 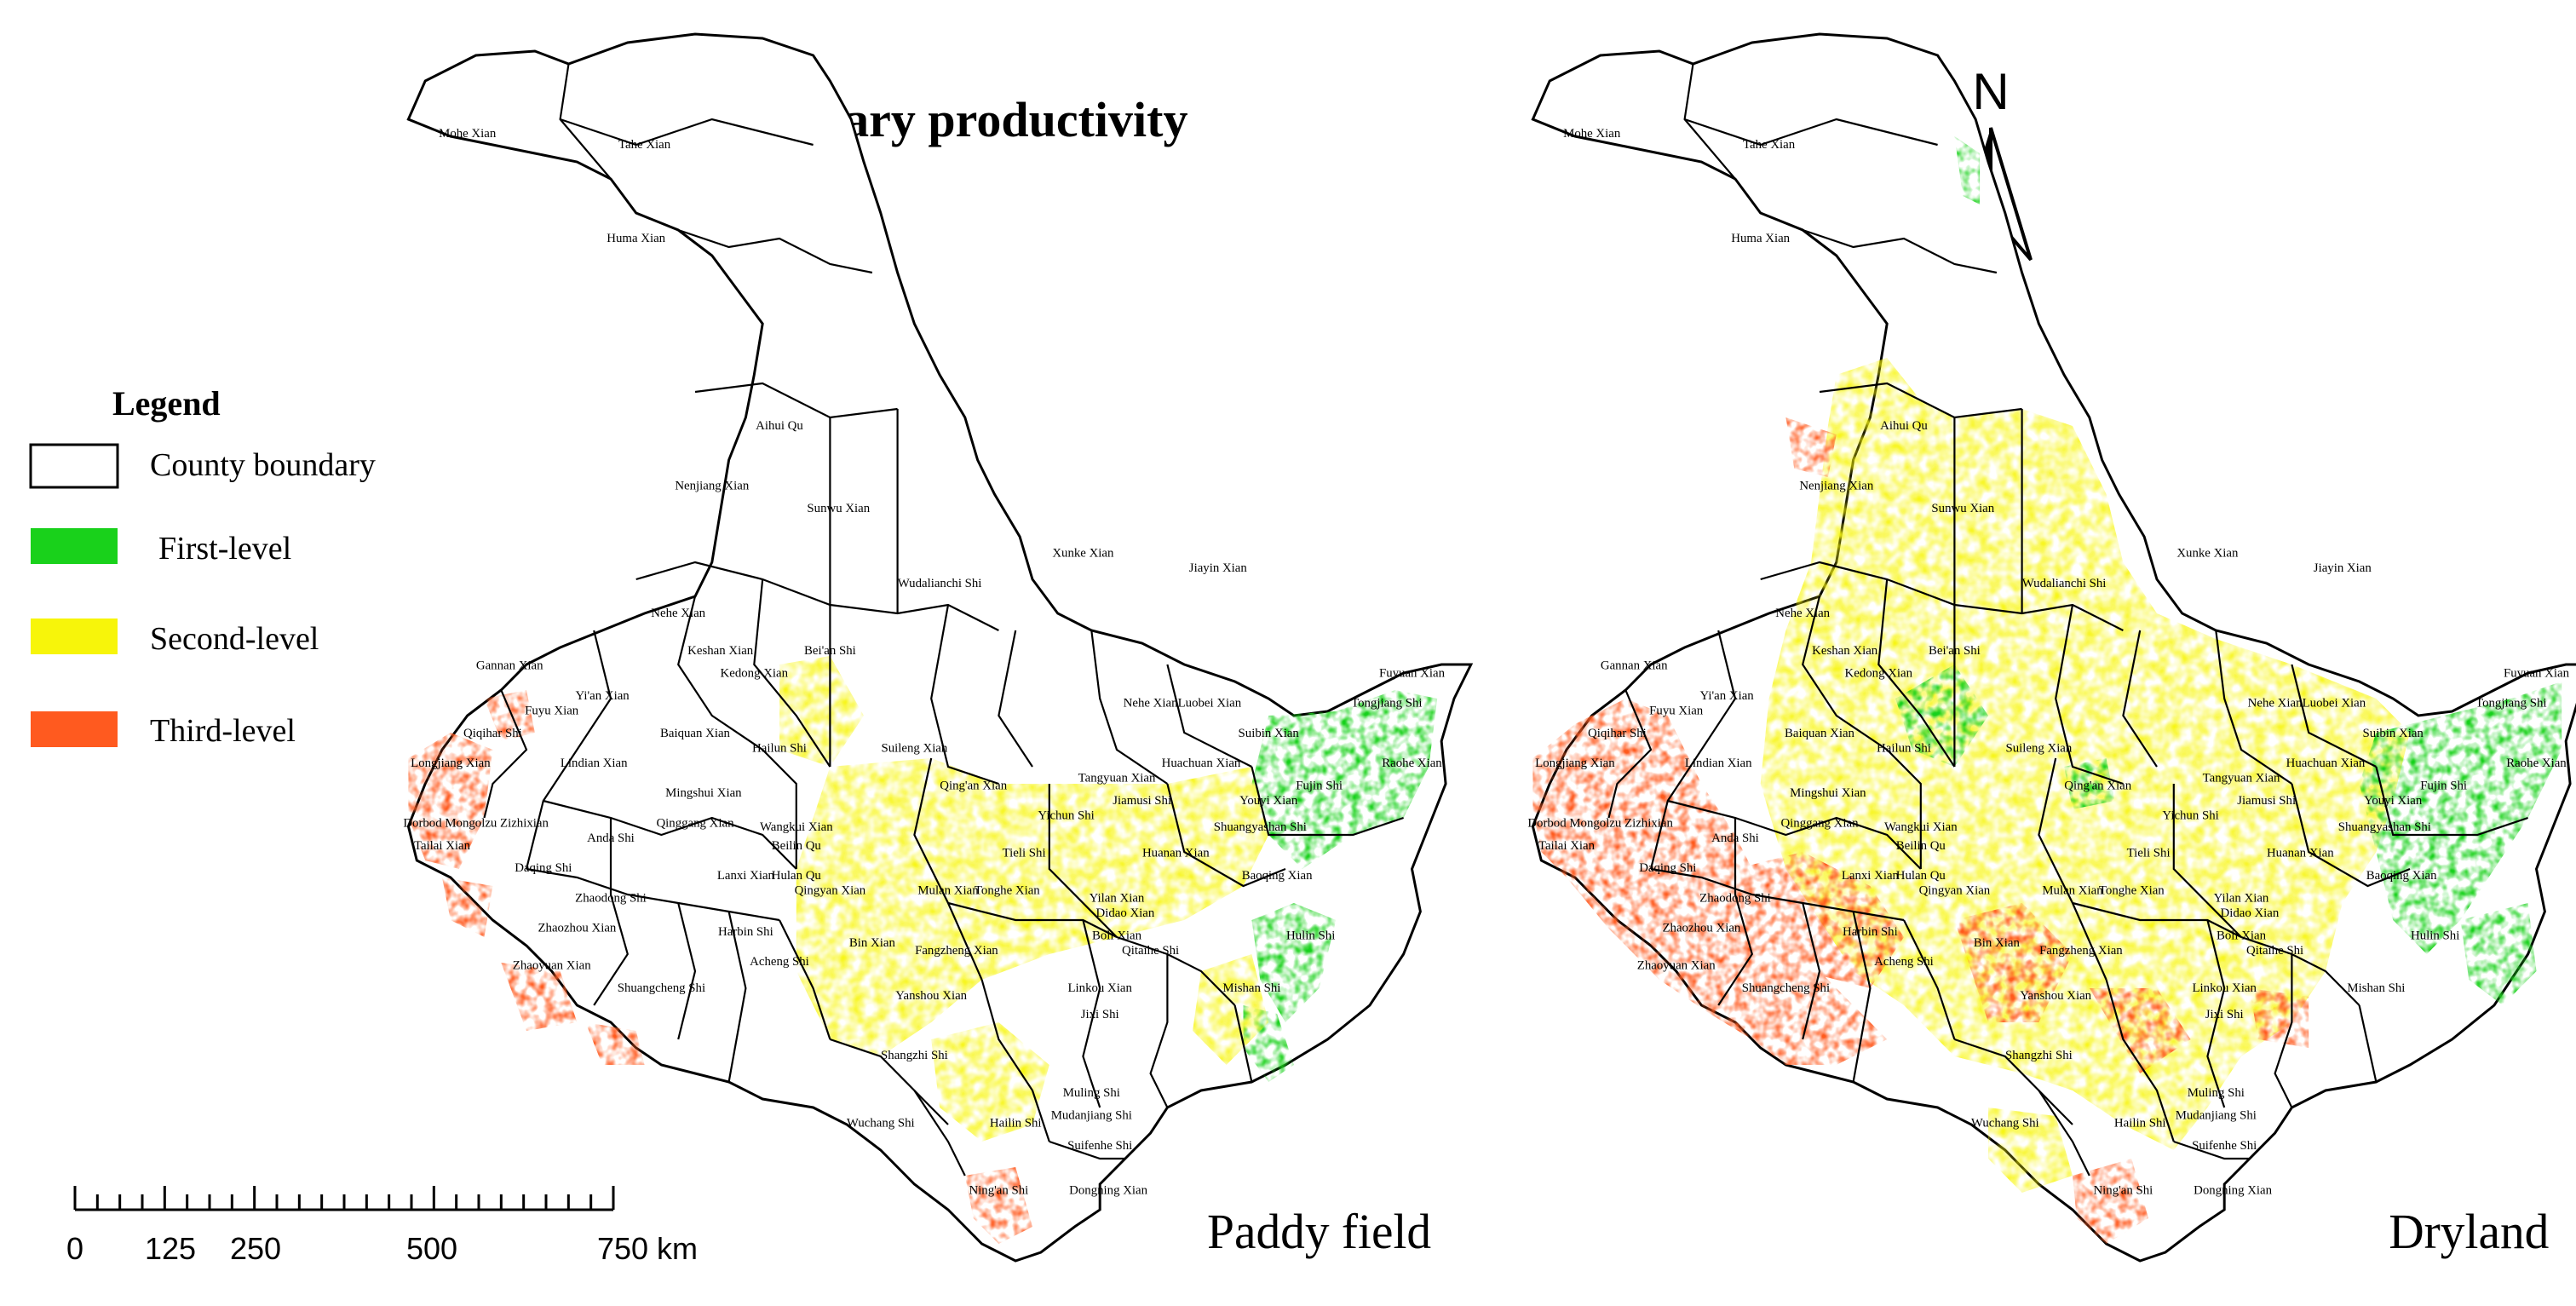 I want to click on county-label: Kedong Xian, so click(x=1879, y=673).